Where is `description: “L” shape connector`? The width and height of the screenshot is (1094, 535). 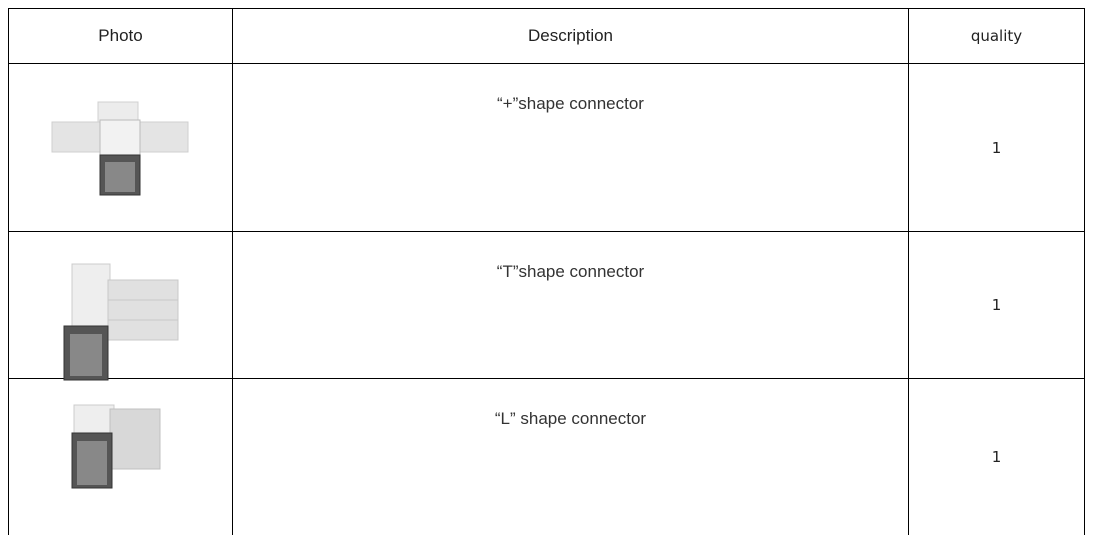
description: “L” shape connector is located at coordinates (570, 418).